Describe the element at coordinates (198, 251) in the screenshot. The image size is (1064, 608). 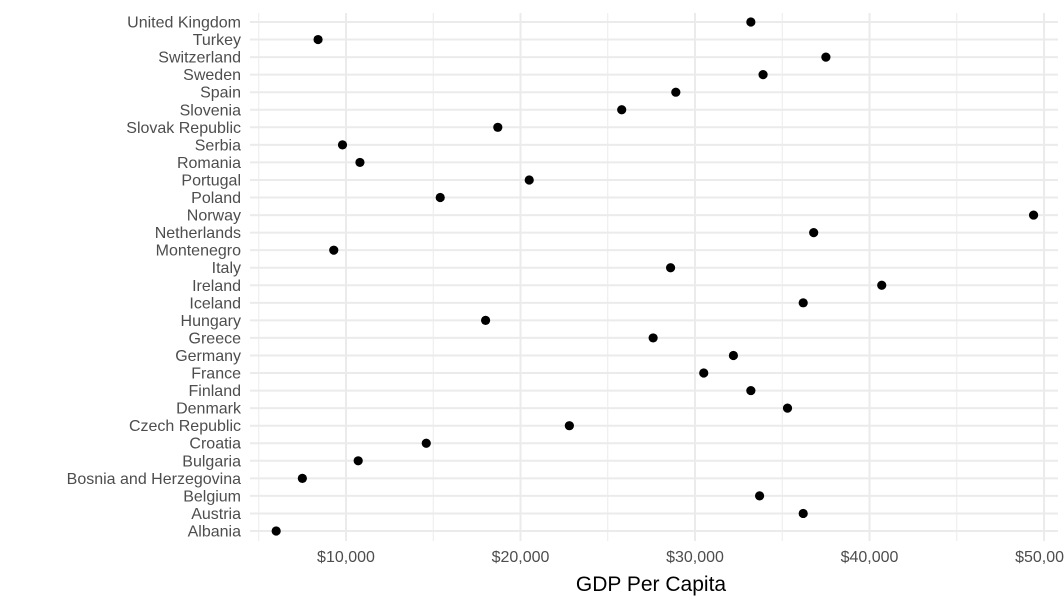
I see `category-label: Montenegro` at that location.